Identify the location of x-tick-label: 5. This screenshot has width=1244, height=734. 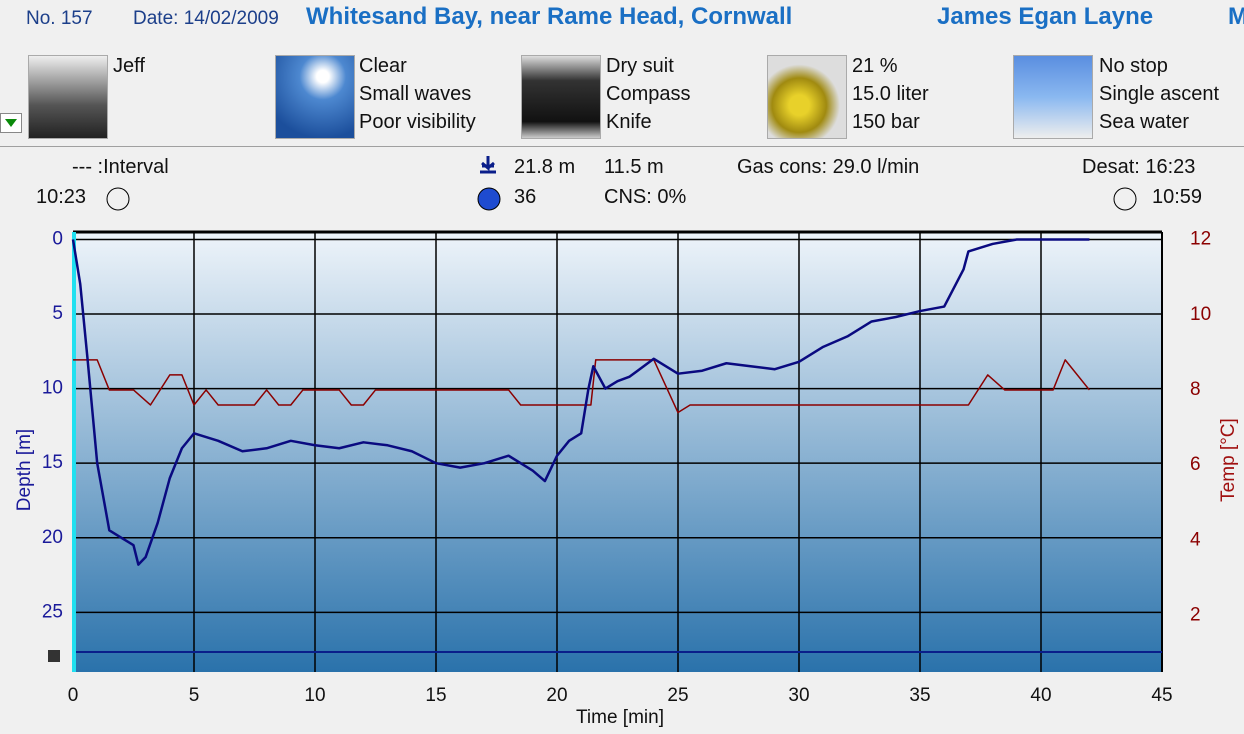
(194, 695).